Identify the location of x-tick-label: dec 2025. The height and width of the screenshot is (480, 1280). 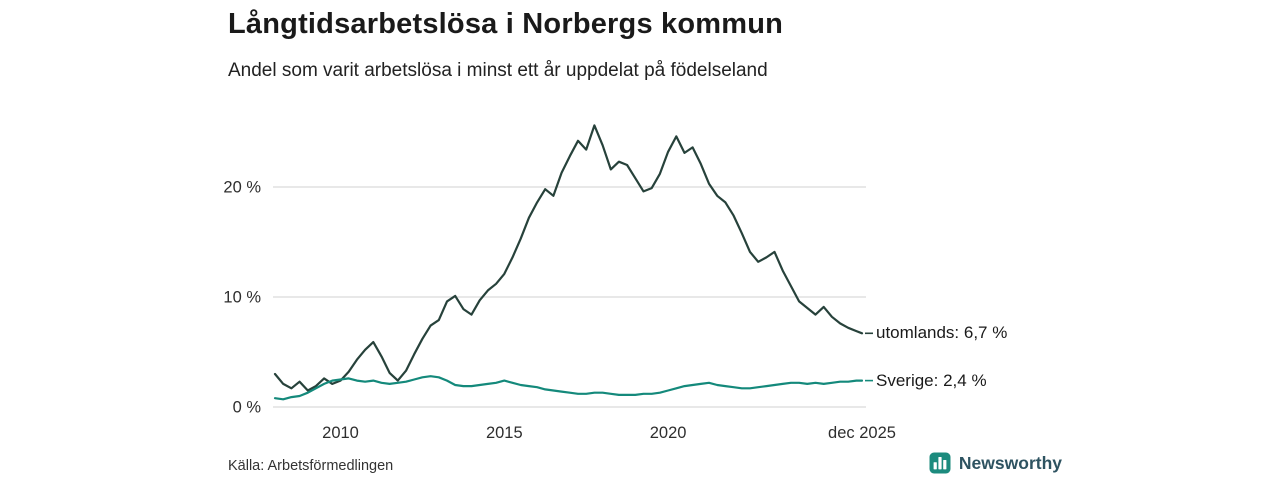
(862, 433).